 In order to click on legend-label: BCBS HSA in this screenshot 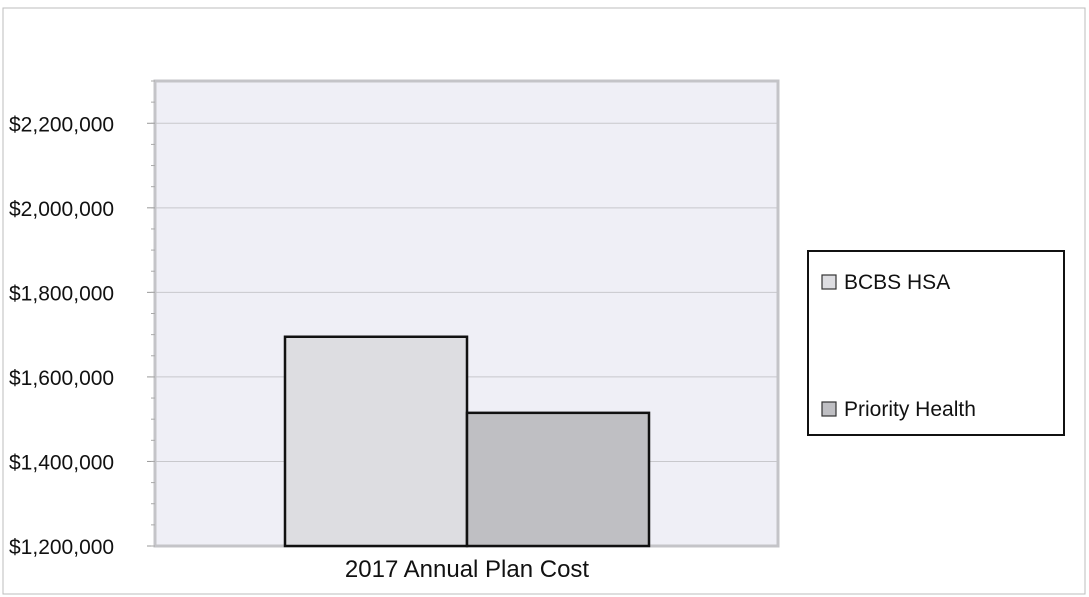, I will do `click(897, 282)`.